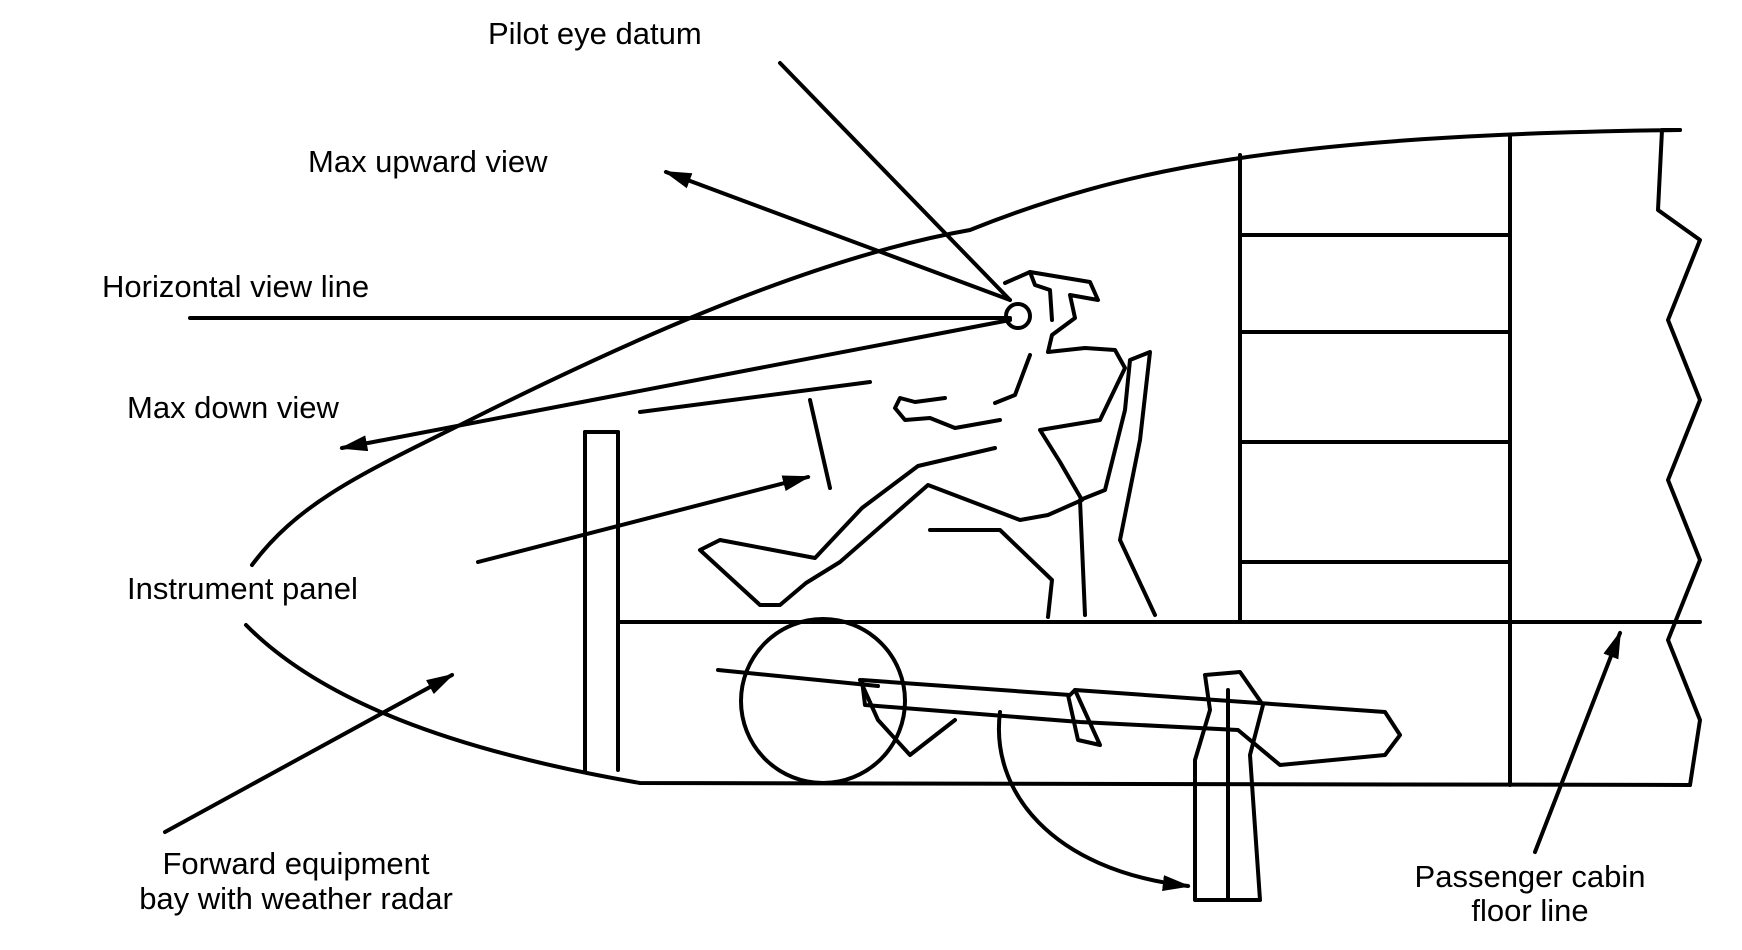  I want to click on forward-equipment-bay-arrow, so click(309, 753).